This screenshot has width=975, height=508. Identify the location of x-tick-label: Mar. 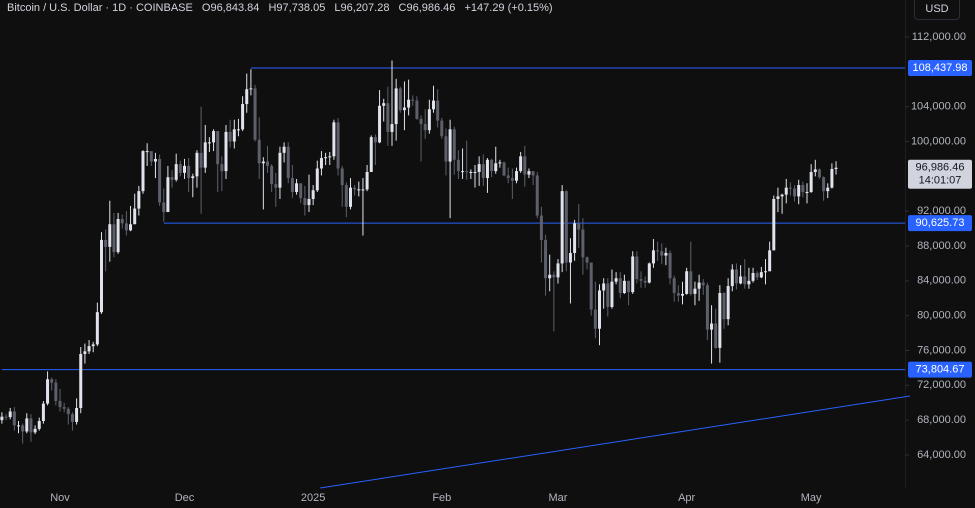
(558, 498).